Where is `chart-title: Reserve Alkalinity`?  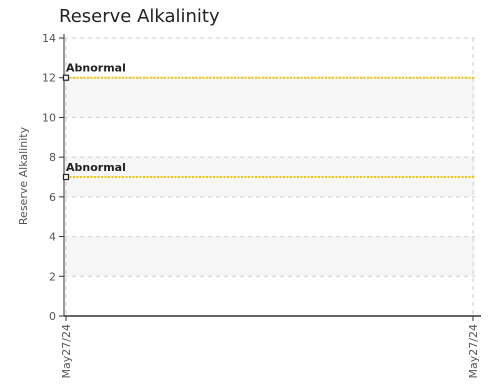
chart-title: Reserve Alkalinity is located at coordinates (139, 16).